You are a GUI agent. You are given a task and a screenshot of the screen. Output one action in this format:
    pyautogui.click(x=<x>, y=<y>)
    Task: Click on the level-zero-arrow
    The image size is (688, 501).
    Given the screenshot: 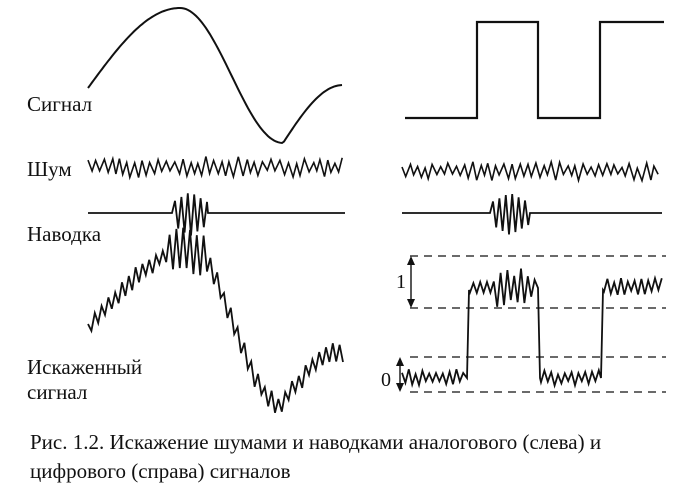 What is the action you would take?
    pyautogui.click(x=400, y=374)
    